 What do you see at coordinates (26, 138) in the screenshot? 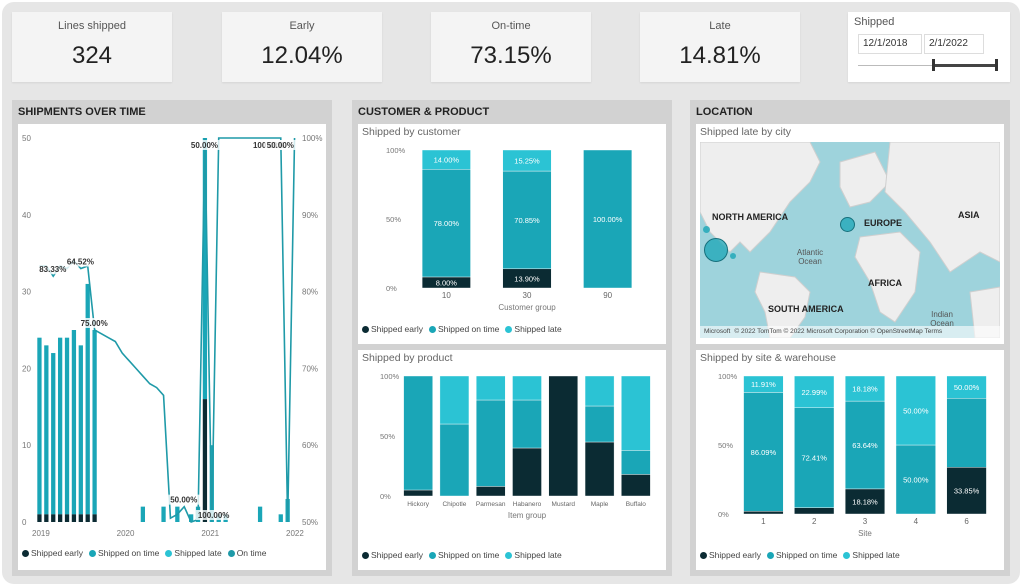
I see `y-axis-tick-label: 50` at bounding box center [26, 138].